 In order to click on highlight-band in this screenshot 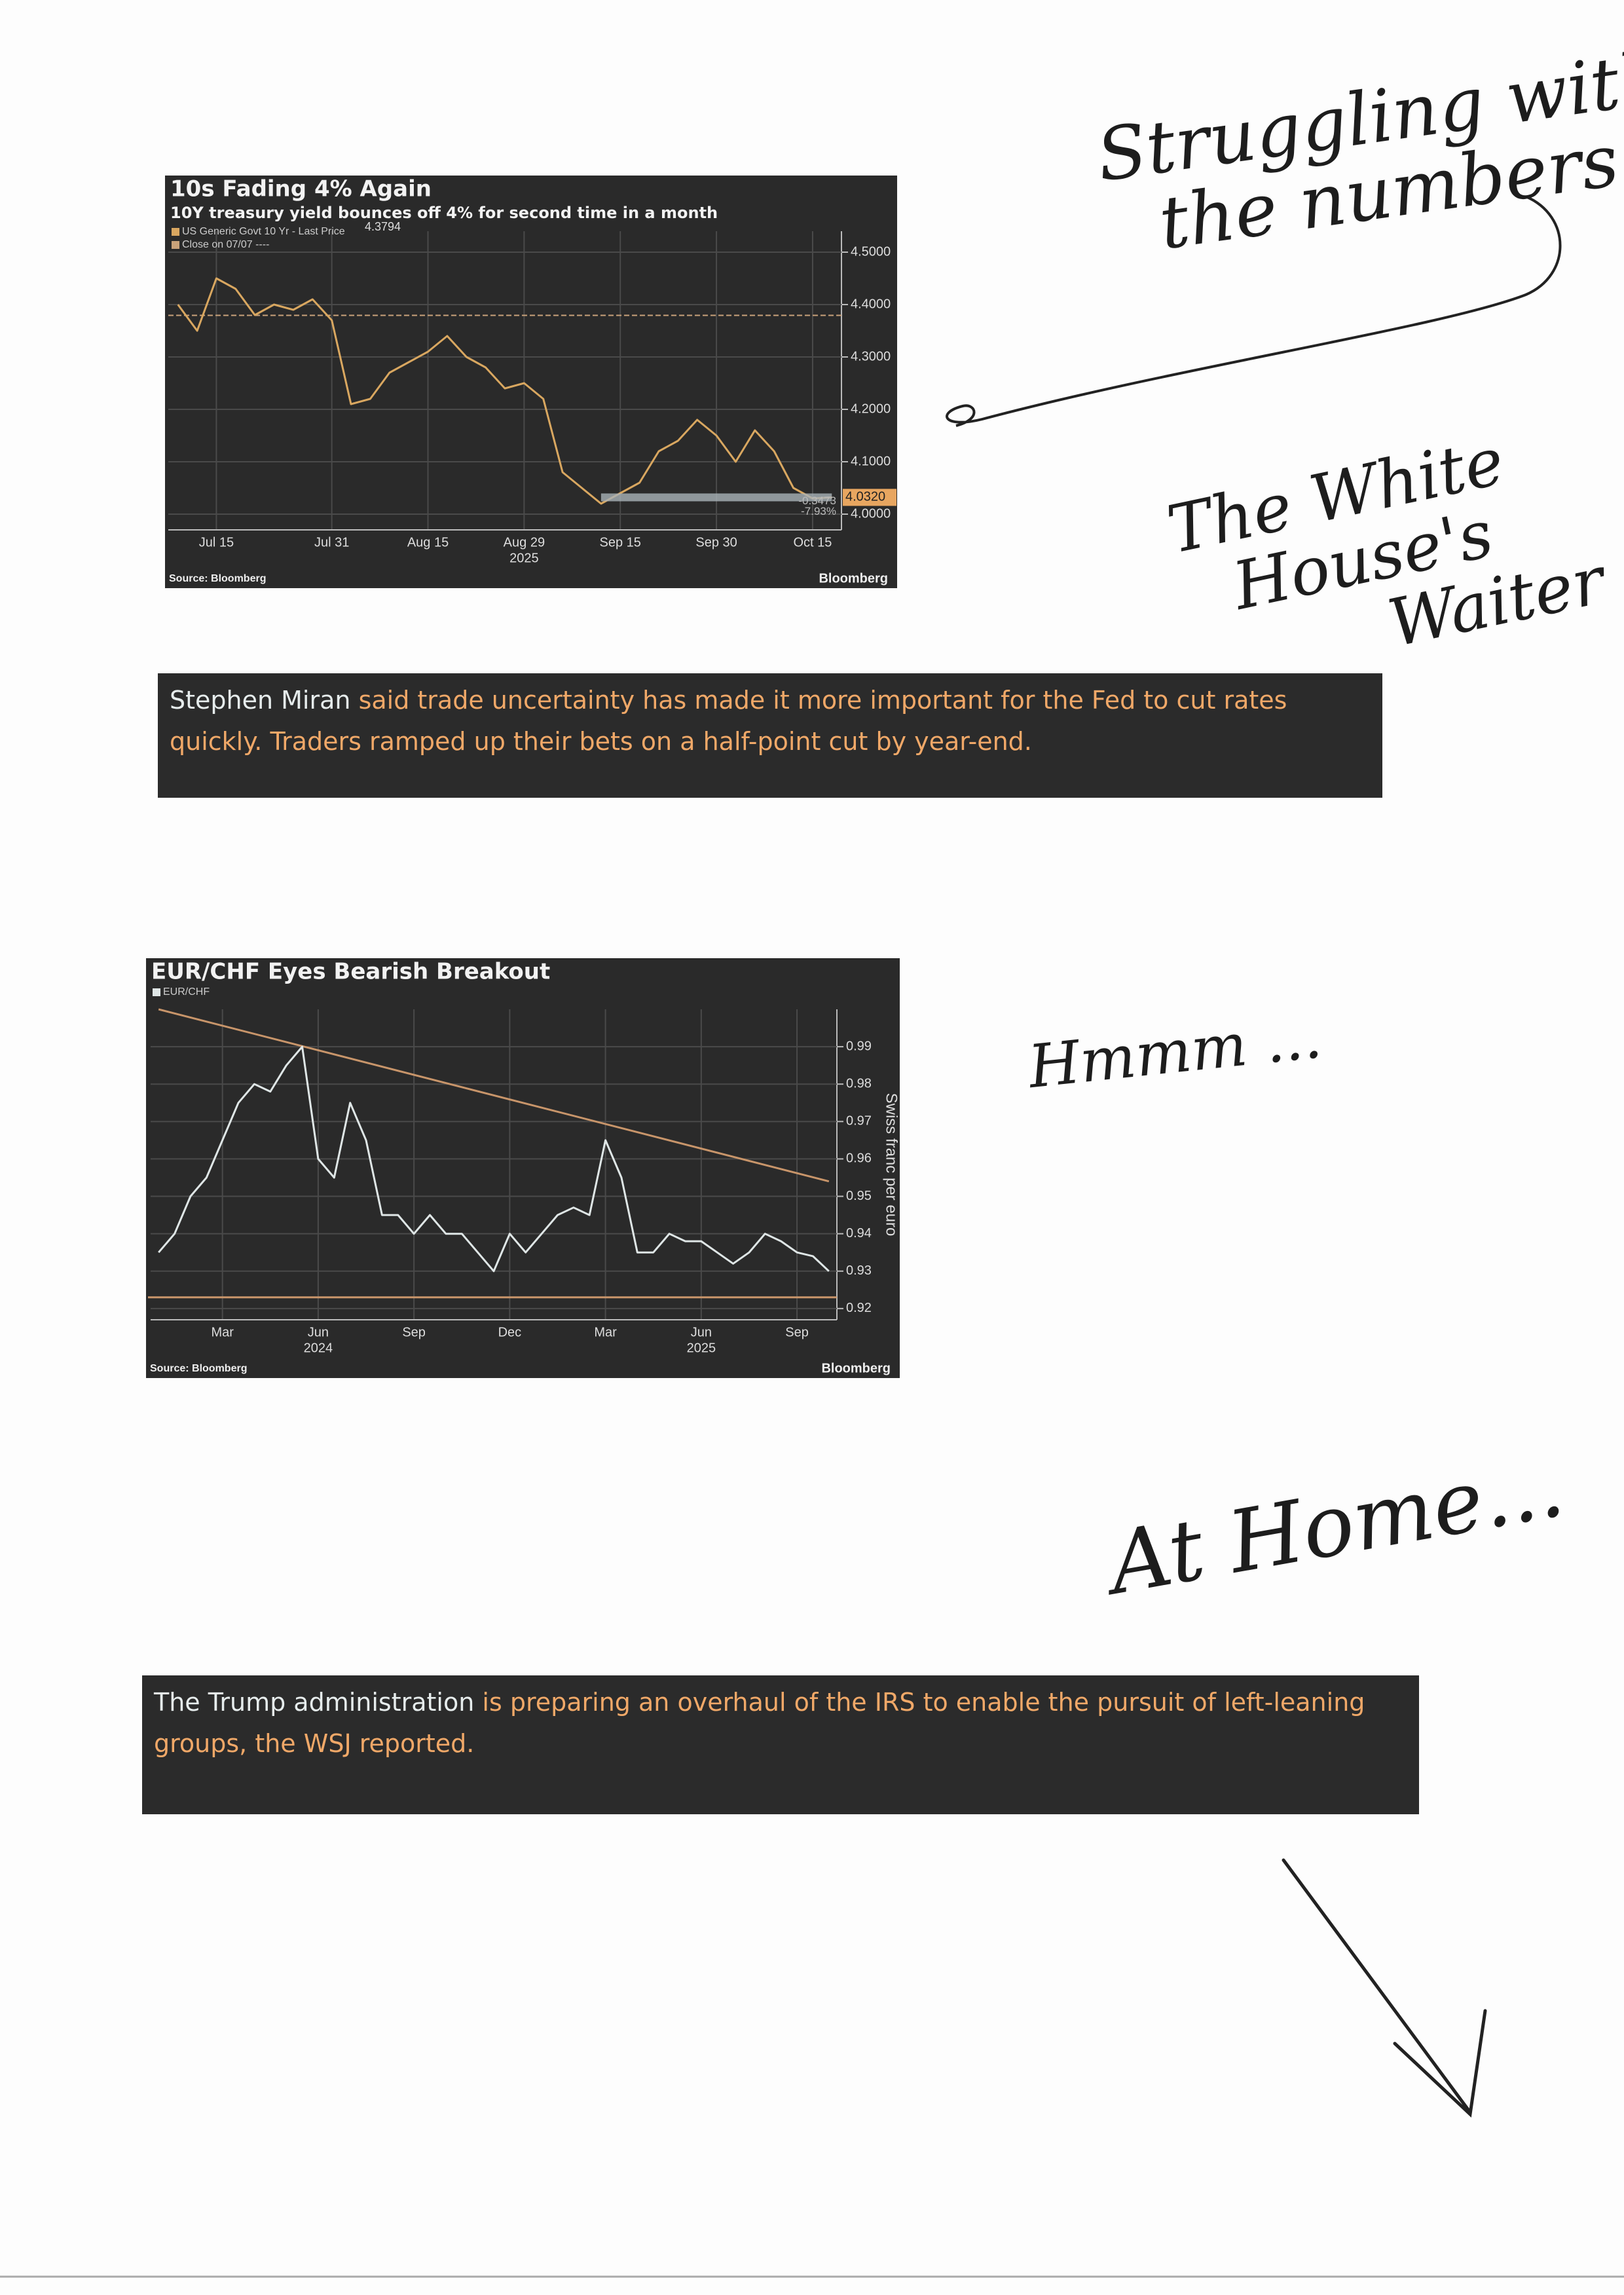, I will do `click(716, 498)`.